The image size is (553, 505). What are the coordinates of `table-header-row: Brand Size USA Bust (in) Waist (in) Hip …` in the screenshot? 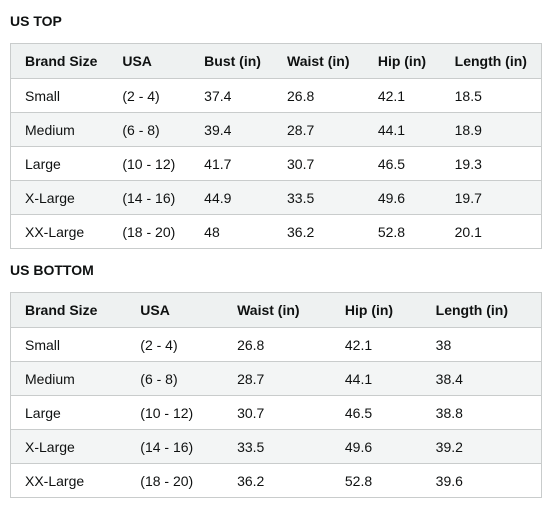 It's located at (276, 61).